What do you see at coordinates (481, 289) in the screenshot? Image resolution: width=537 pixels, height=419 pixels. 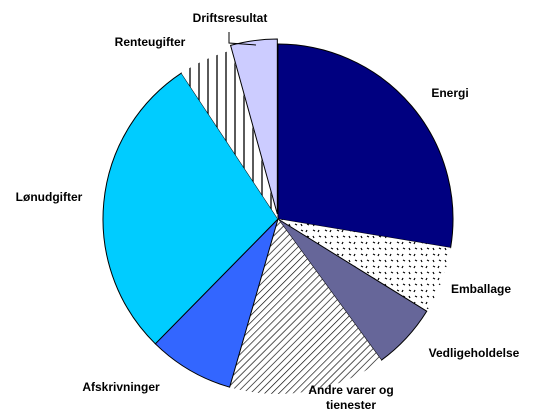 I see `slice-label: Emballage` at bounding box center [481, 289].